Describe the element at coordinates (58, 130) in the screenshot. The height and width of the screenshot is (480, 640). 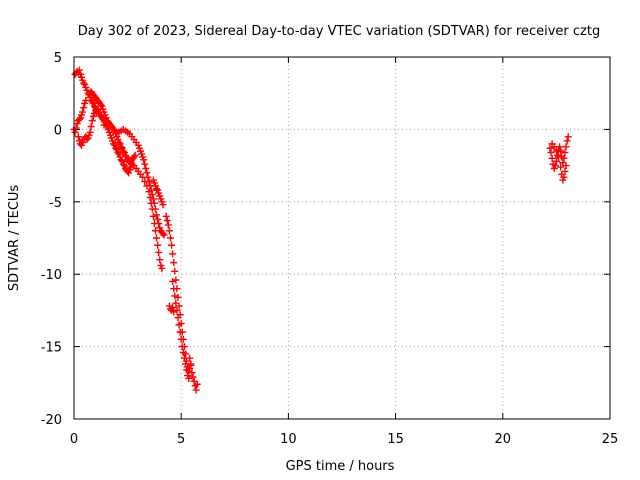
I see `y-tick-label: 0` at that location.